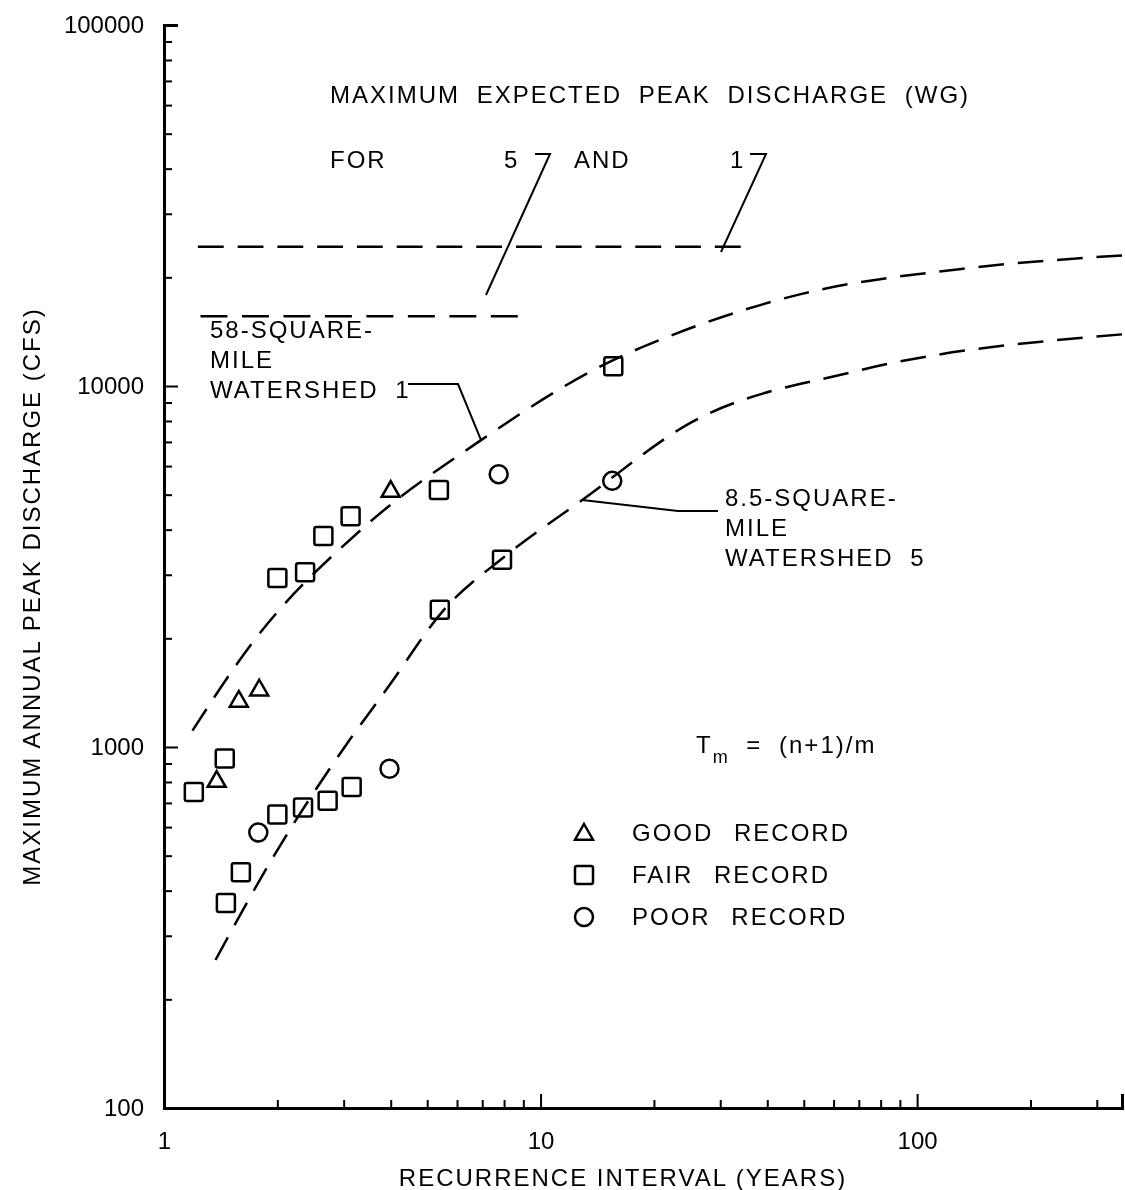 This screenshot has height=1190, width=1125. Describe the element at coordinates (740, 917) in the screenshot. I see `legend-label: POOR RECORD` at that location.